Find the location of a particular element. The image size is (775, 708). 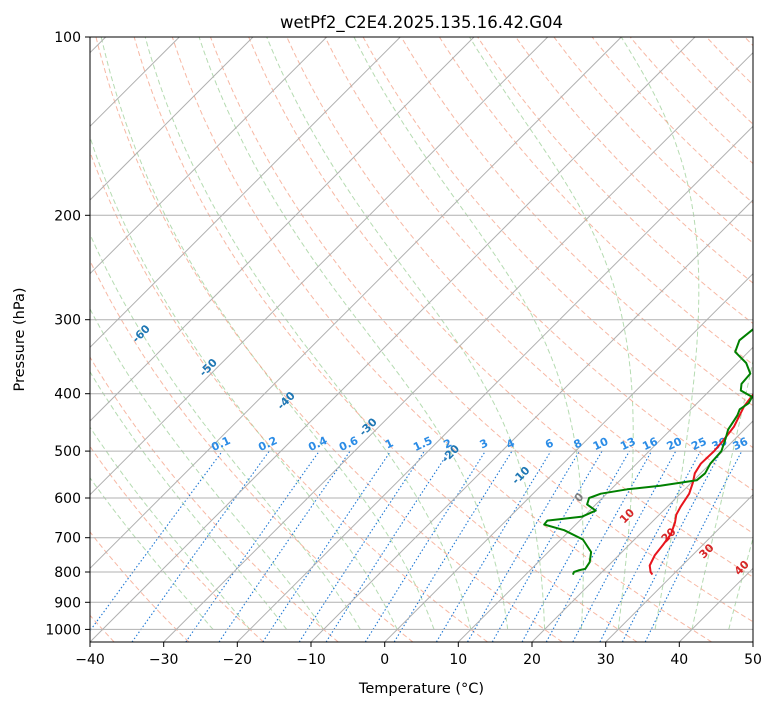

moist-adiabat-label: -60 is located at coordinates (141, 333).